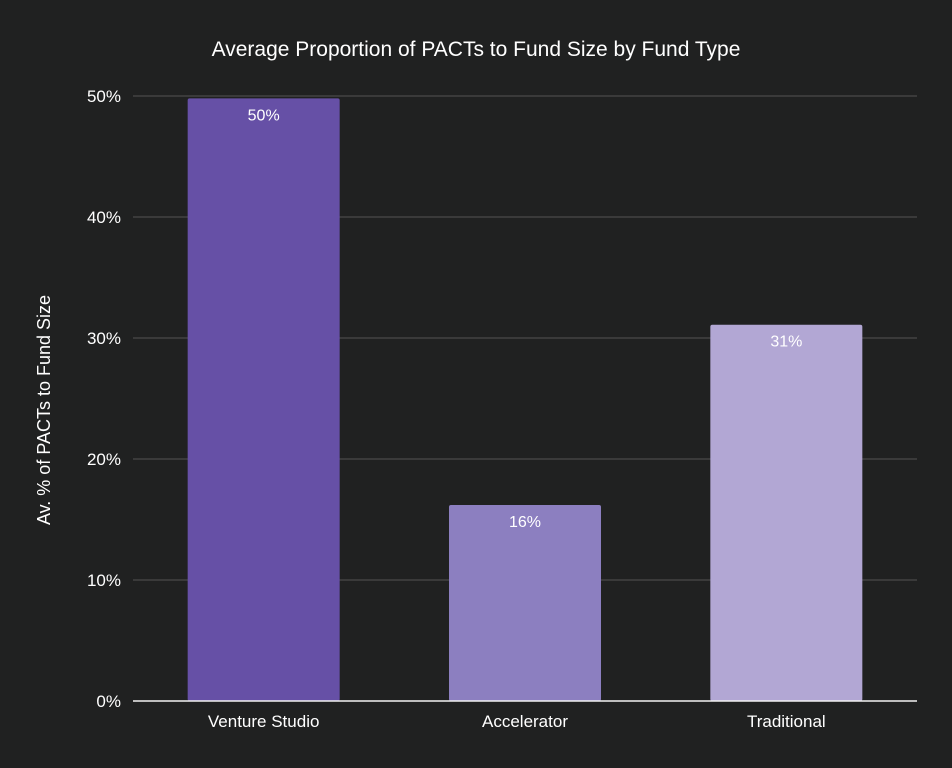 This screenshot has width=952, height=768. What do you see at coordinates (786, 721) in the screenshot?
I see `x-category-label: Traditional` at bounding box center [786, 721].